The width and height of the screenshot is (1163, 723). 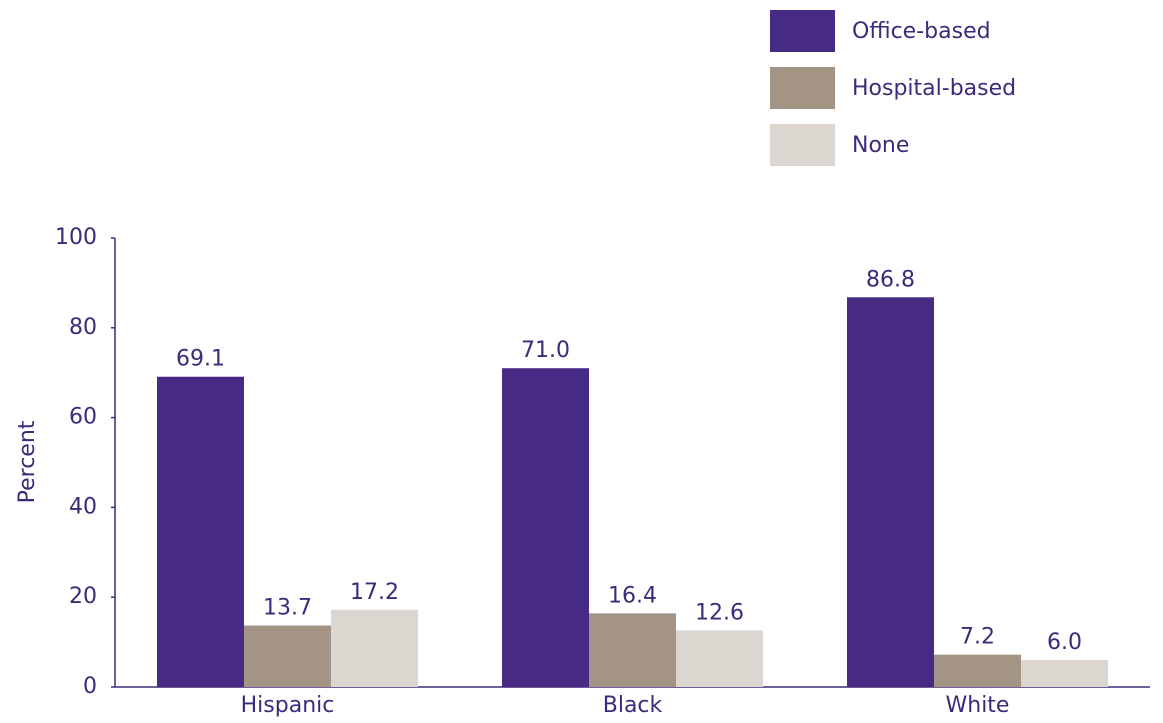 What do you see at coordinates (978, 705) in the screenshot?
I see `x-tick-label: White` at bounding box center [978, 705].